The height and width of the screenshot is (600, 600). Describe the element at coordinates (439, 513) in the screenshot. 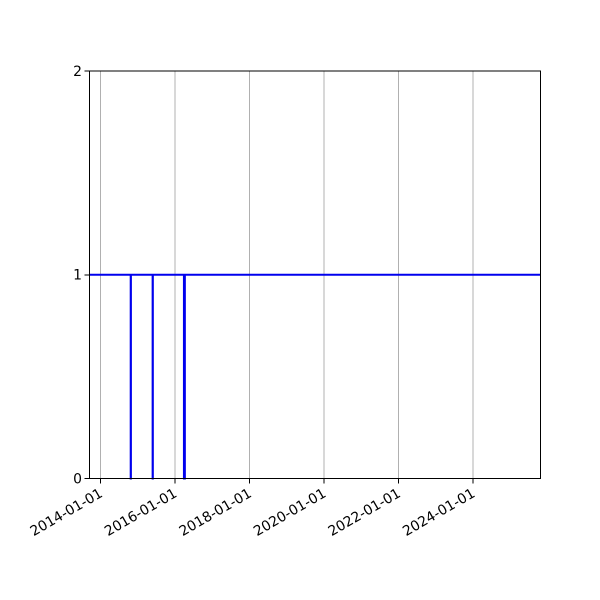

I see `x-tick-label: 2024-01-01` at that location.